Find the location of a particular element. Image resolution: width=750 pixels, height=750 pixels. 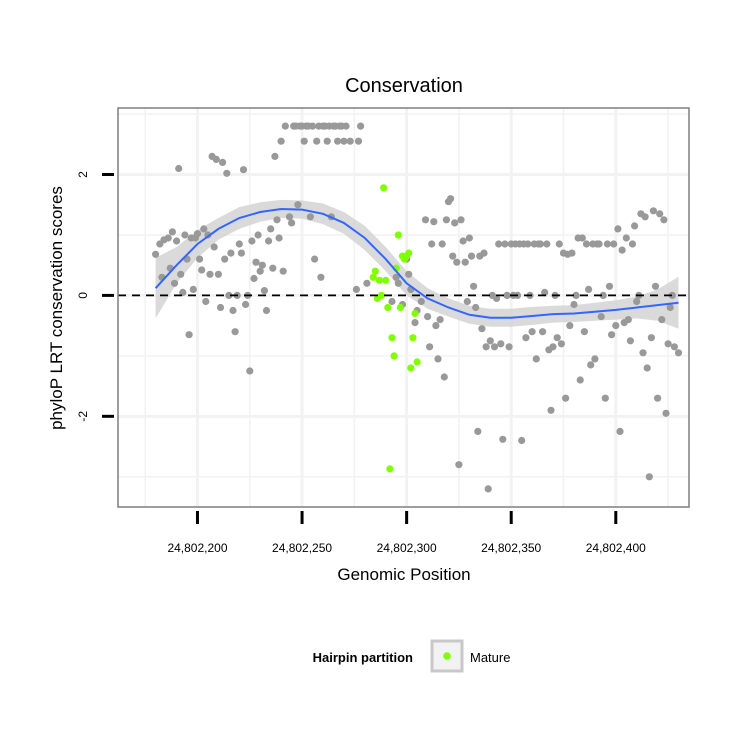

legend-label-mature: Mature is located at coordinates (490, 657).